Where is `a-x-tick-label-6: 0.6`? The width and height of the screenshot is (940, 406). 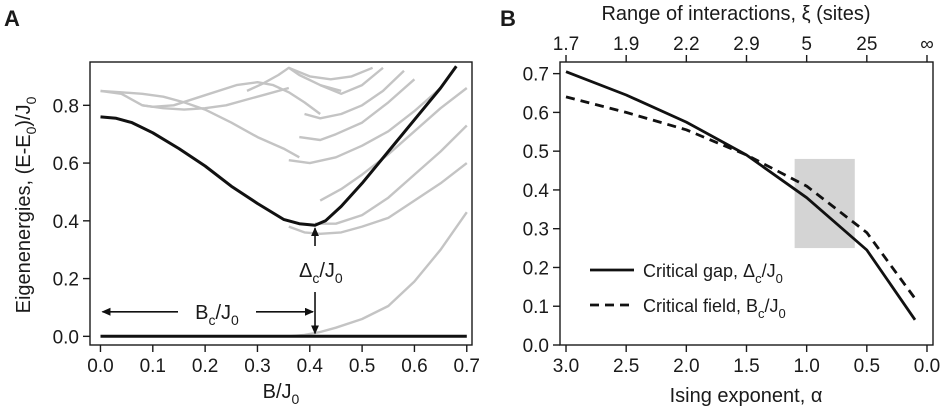 a-x-tick-label-6: 0.6 is located at coordinates (414, 366).